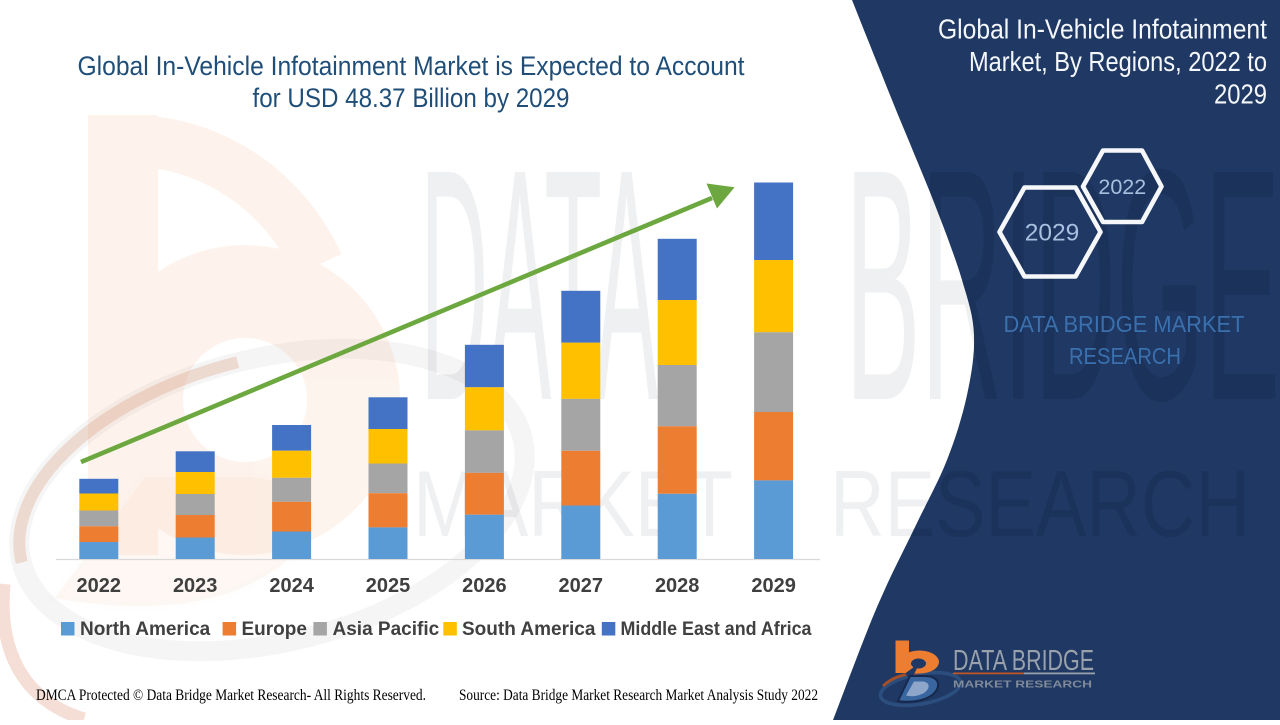  What do you see at coordinates (388, 586) in the screenshot?
I see `svg-text: 2025` at bounding box center [388, 586].